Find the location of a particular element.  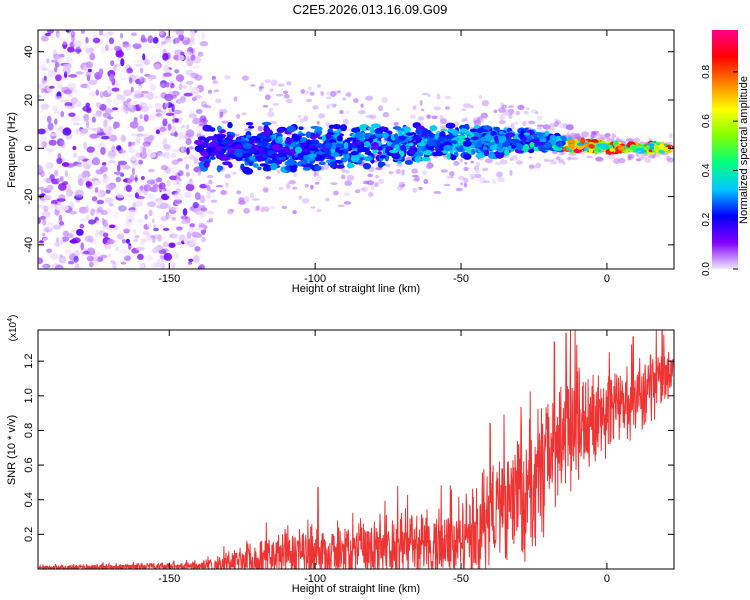

spectrogram-y-axis-label: Frequency (Hz) is located at coordinates (12, 150).